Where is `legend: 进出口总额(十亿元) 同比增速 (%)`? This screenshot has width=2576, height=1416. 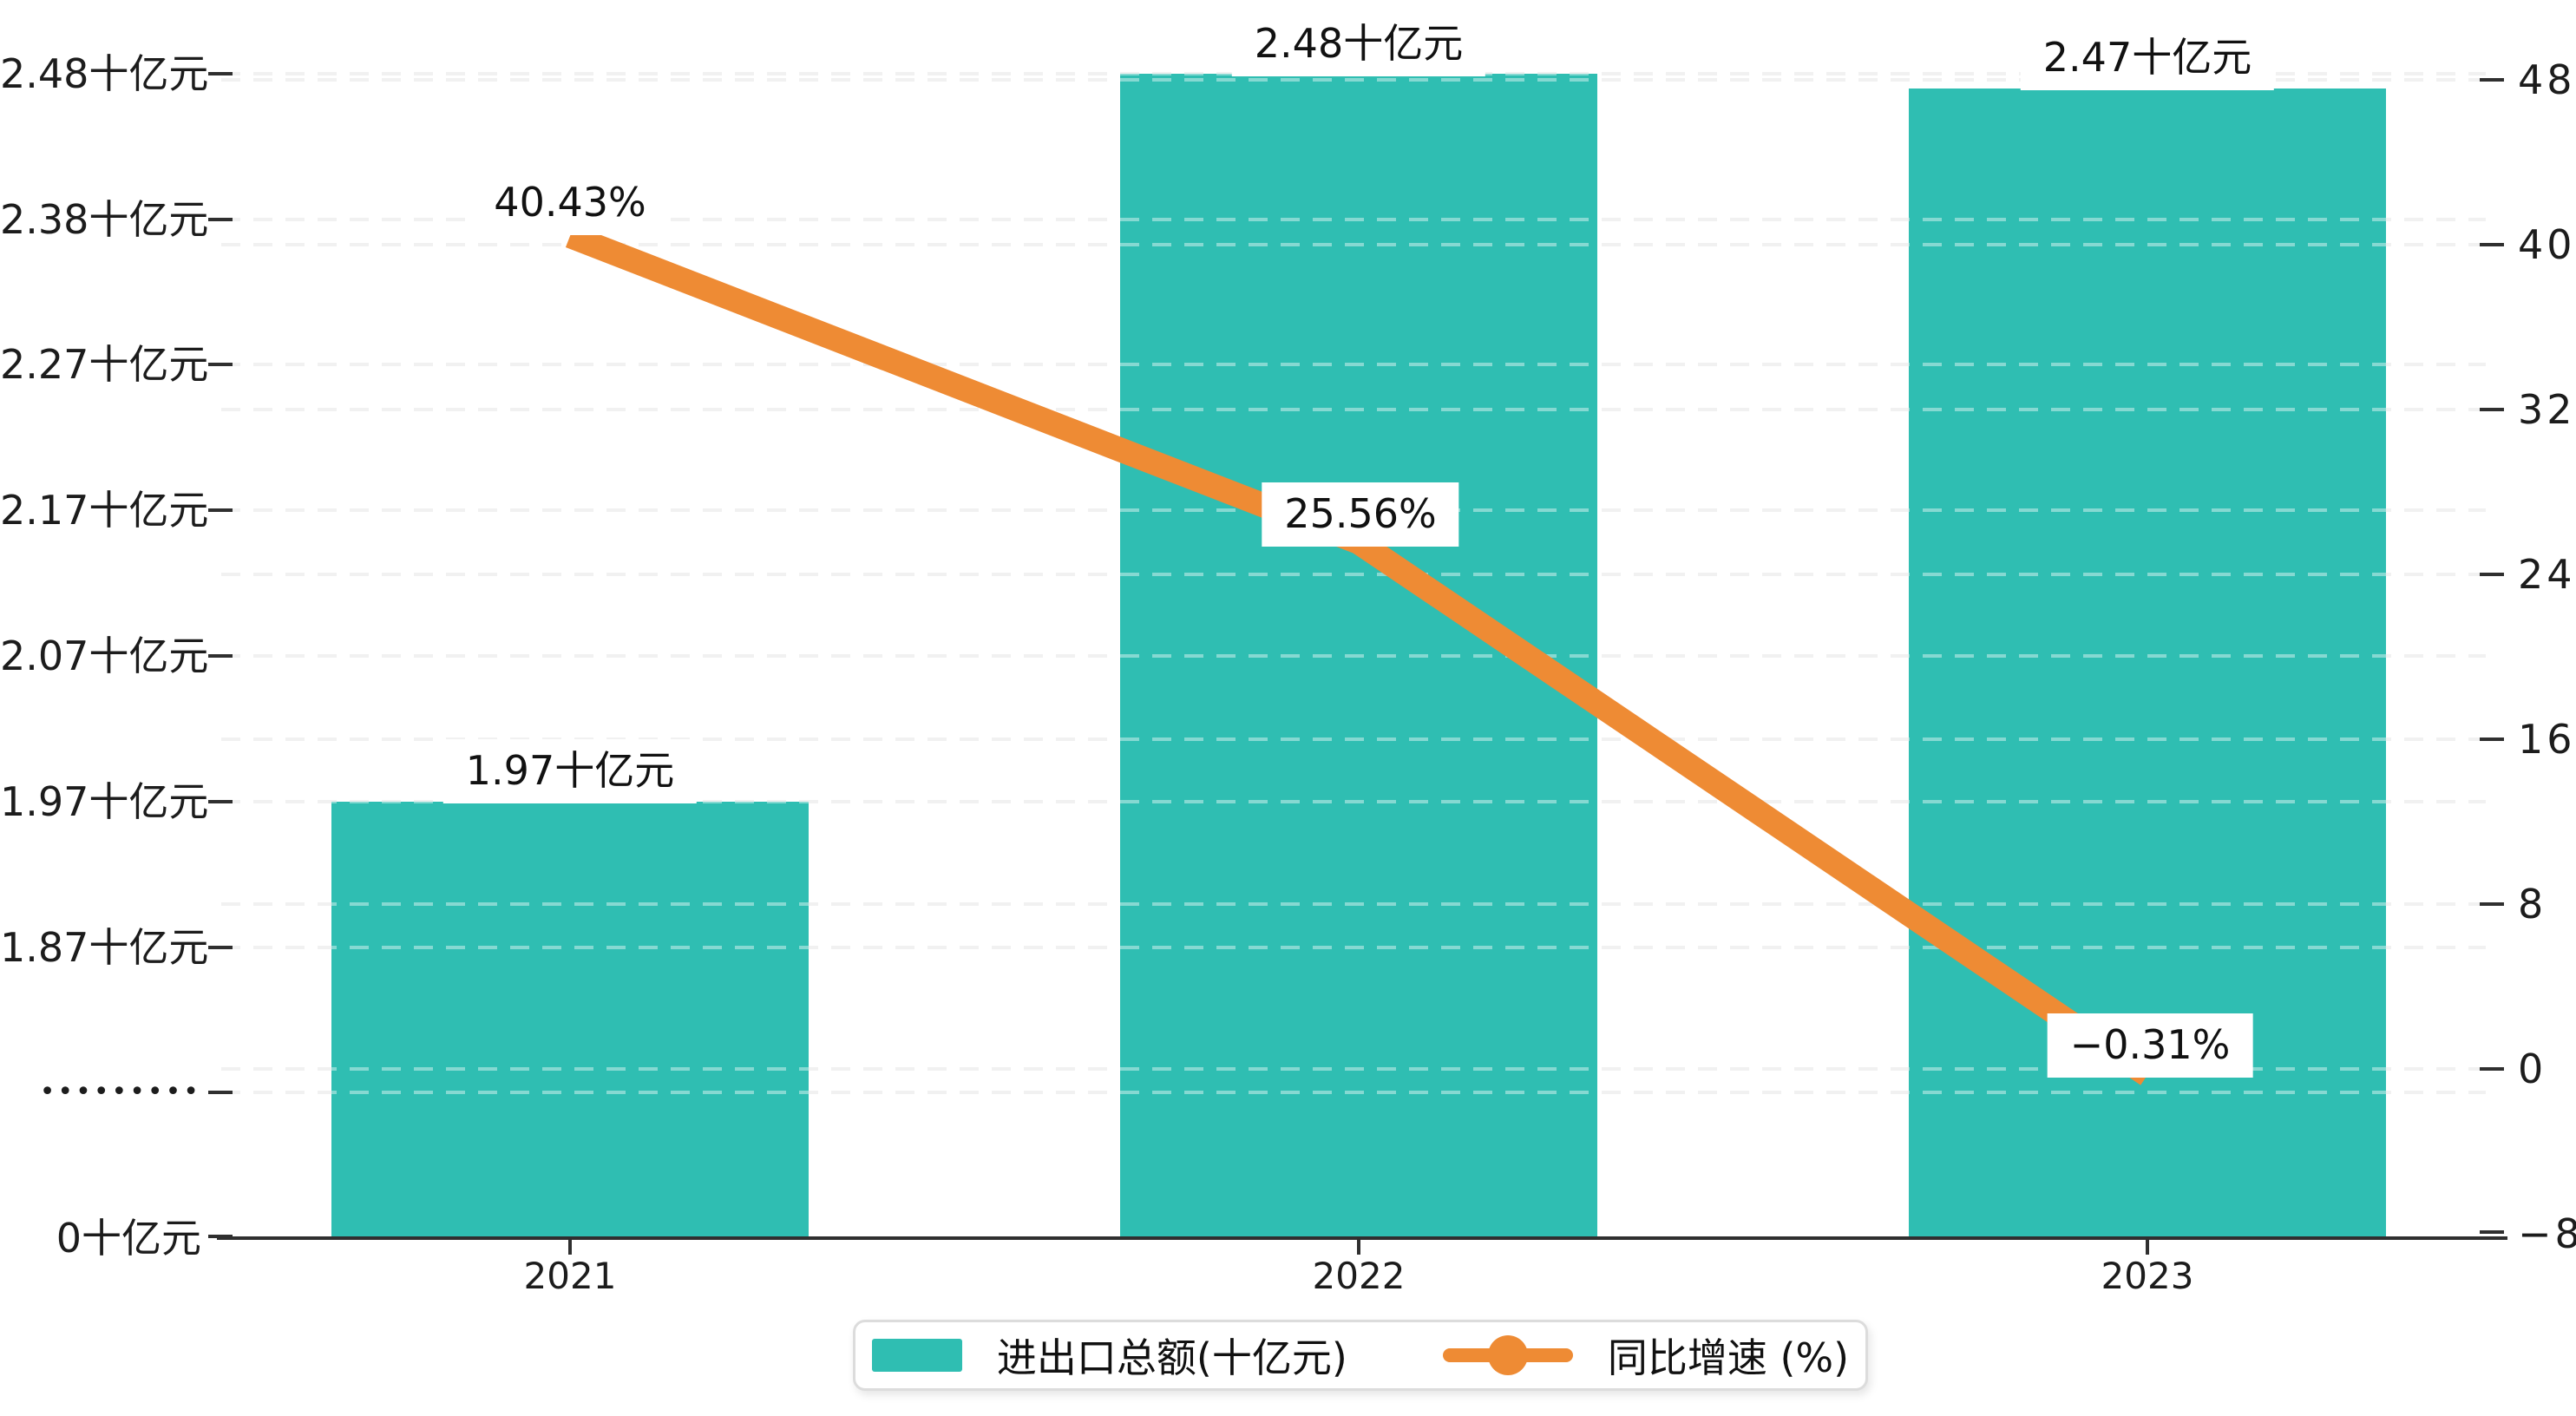
legend: 进出口总额(十亿元) 同比增速 (%) is located at coordinates (1360, 1356).